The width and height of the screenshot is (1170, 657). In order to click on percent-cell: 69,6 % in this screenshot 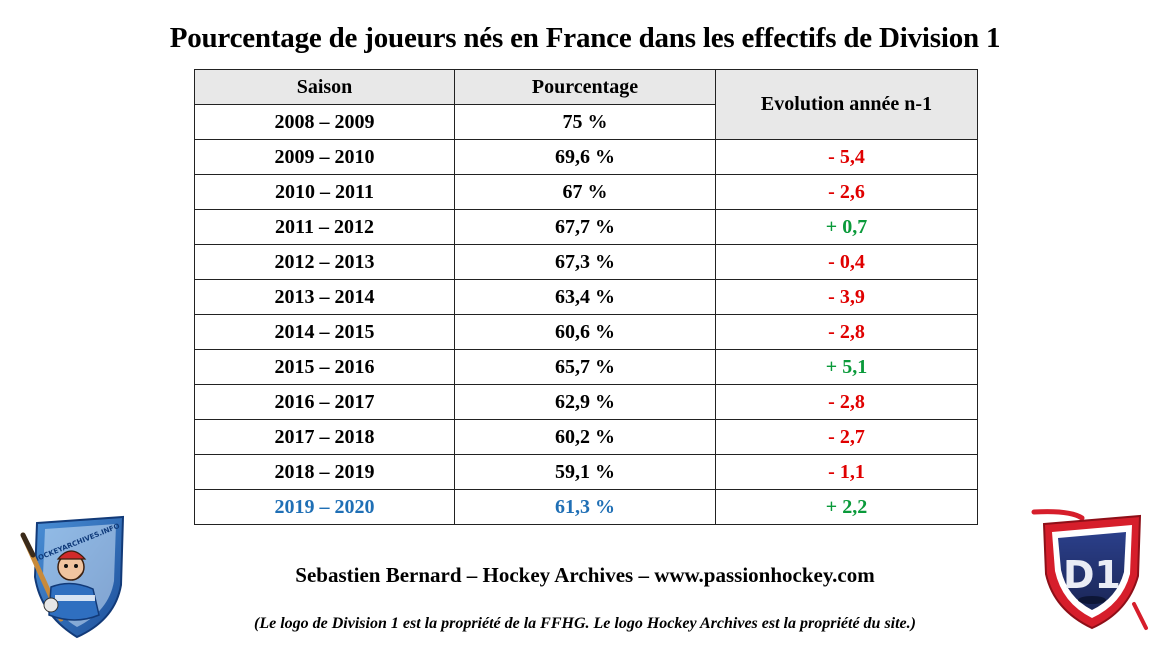, I will do `click(585, 157)`.